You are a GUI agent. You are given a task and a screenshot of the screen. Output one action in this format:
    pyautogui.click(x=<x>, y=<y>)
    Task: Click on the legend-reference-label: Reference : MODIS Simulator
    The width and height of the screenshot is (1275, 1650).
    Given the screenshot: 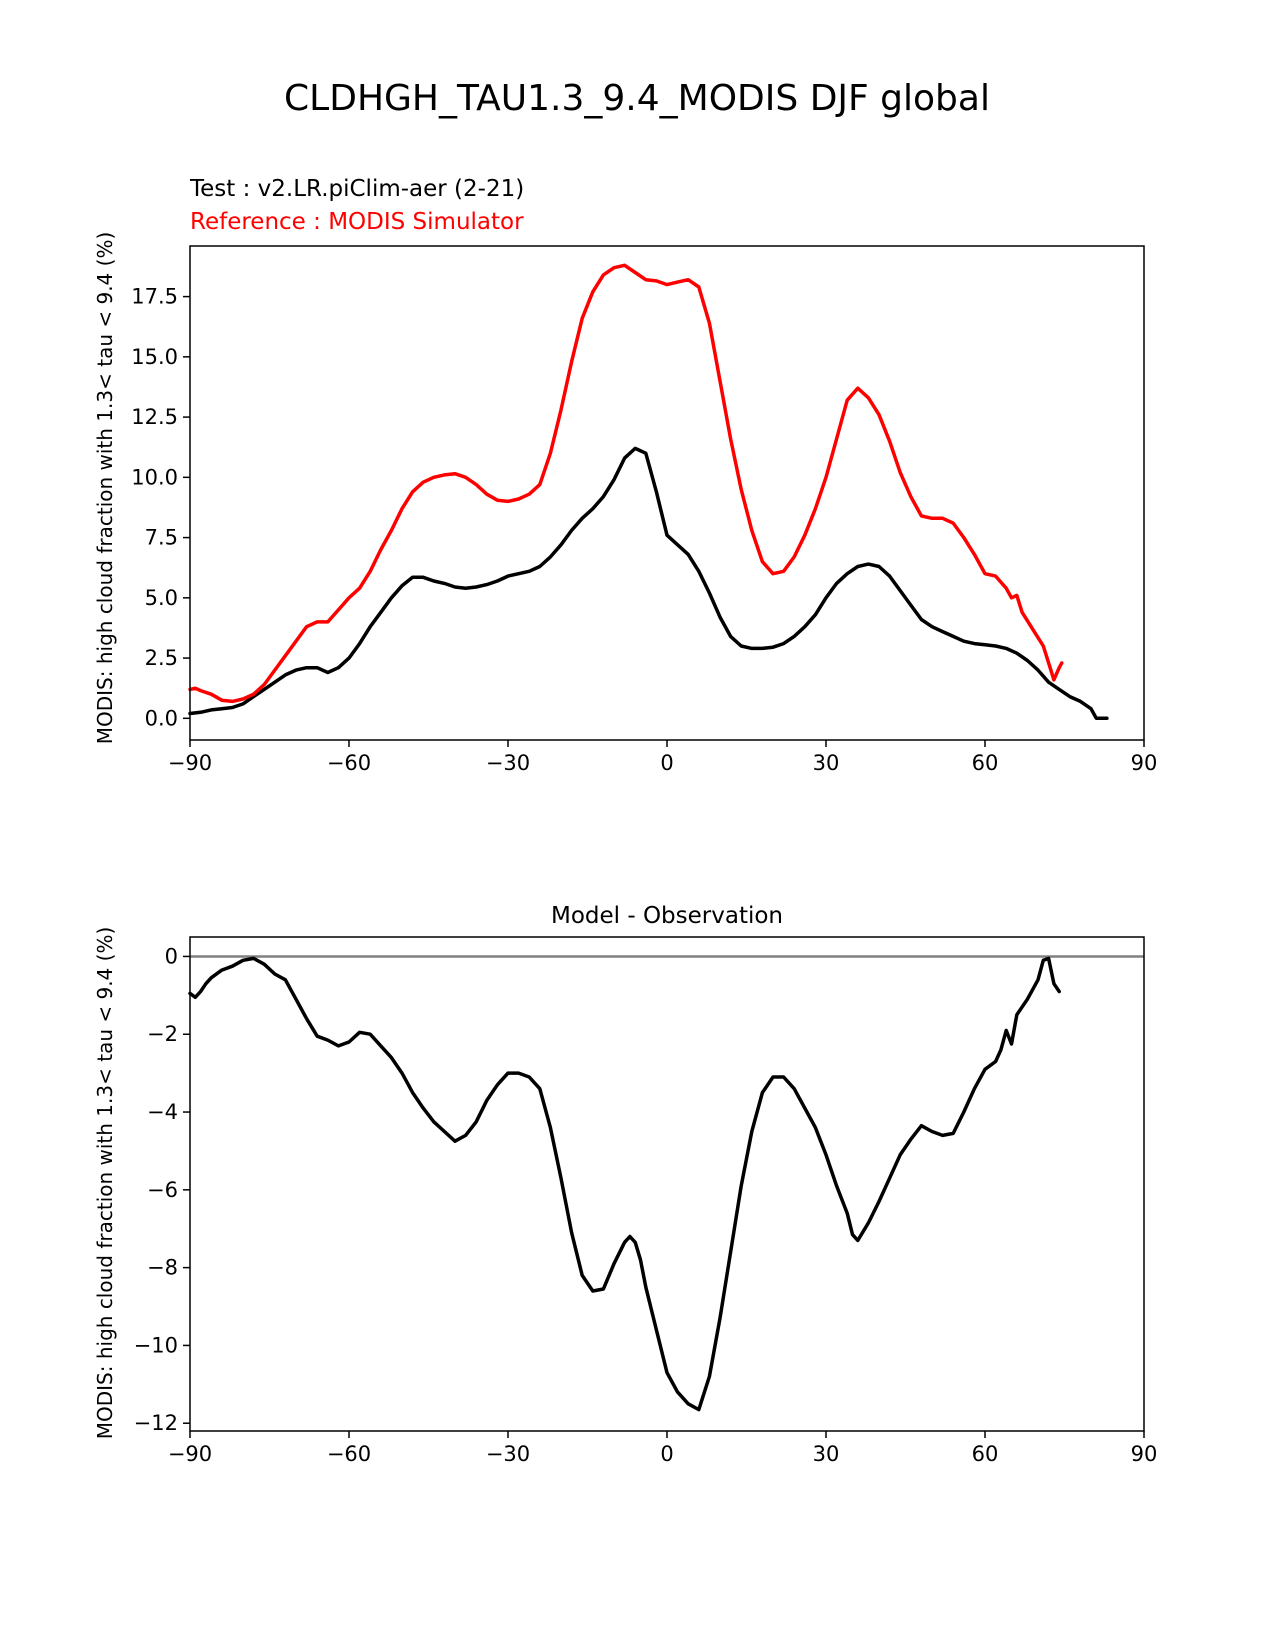 What is the action you would take?
    pyautogui.click(x=357, y=222)
    